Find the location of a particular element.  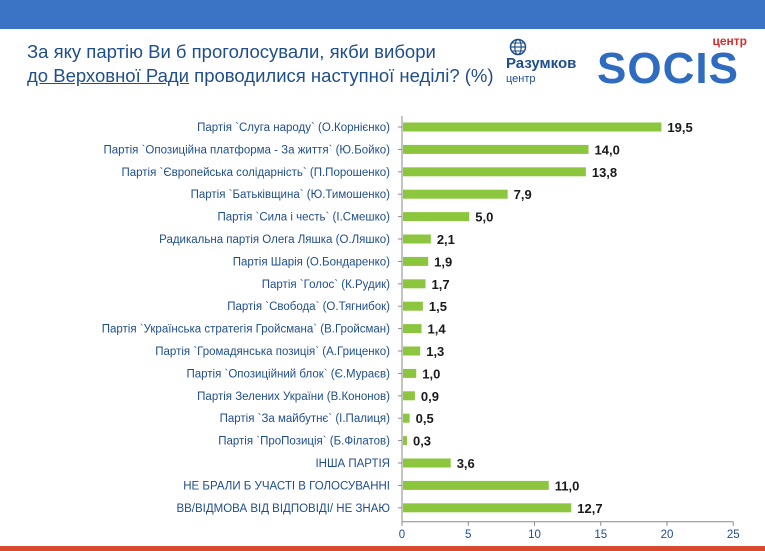

x-tick-label: 15 is located at coordinates (600, 535).